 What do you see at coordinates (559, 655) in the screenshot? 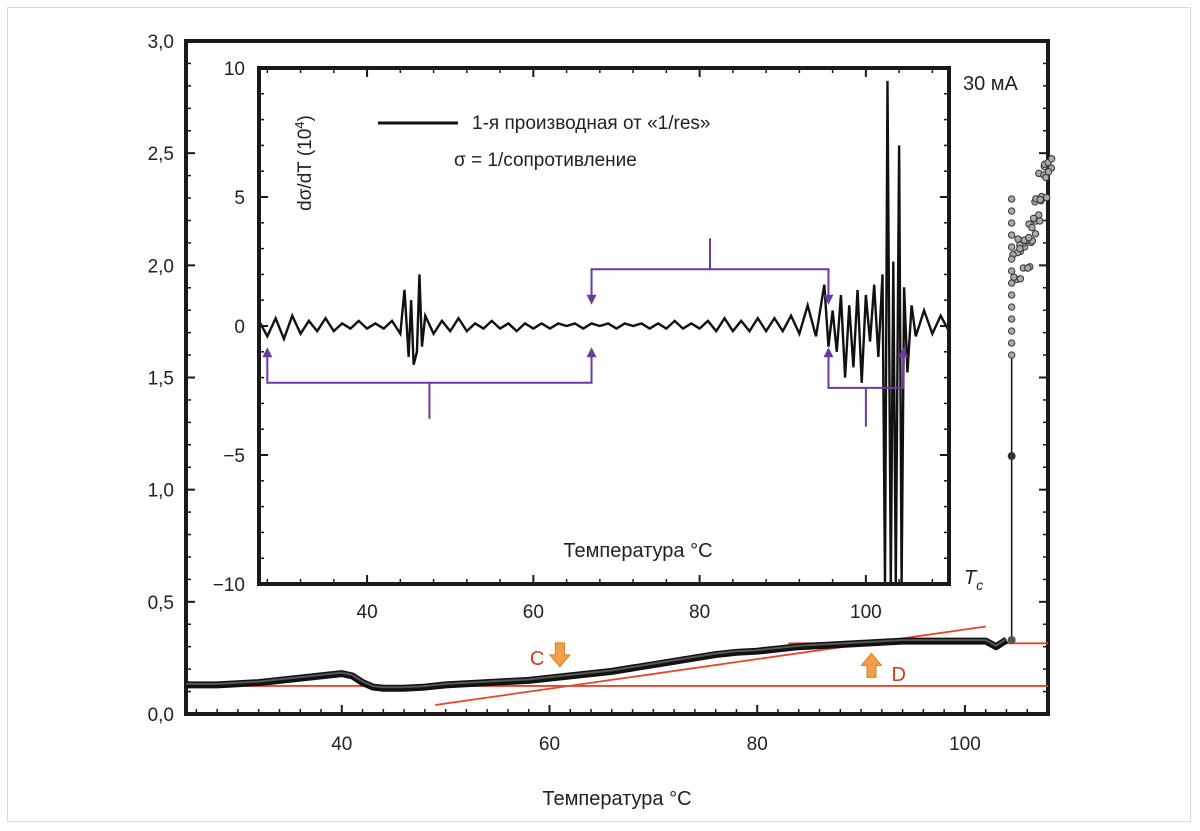
I see `c-arrow-icon` at bounding box center [559, 655].